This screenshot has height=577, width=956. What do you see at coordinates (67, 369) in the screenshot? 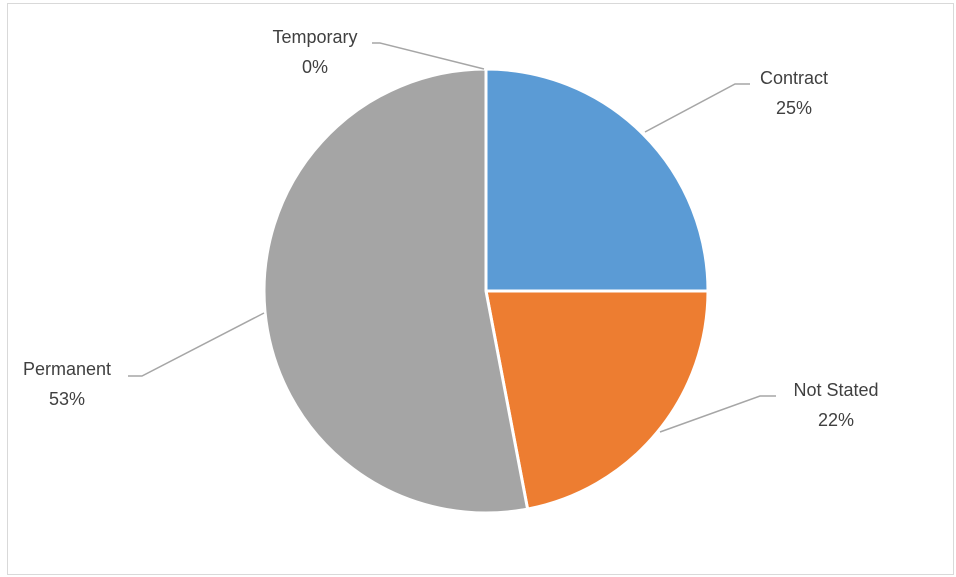
I see `label-permanent-category: Permanent` at bounding box center [67, 369].